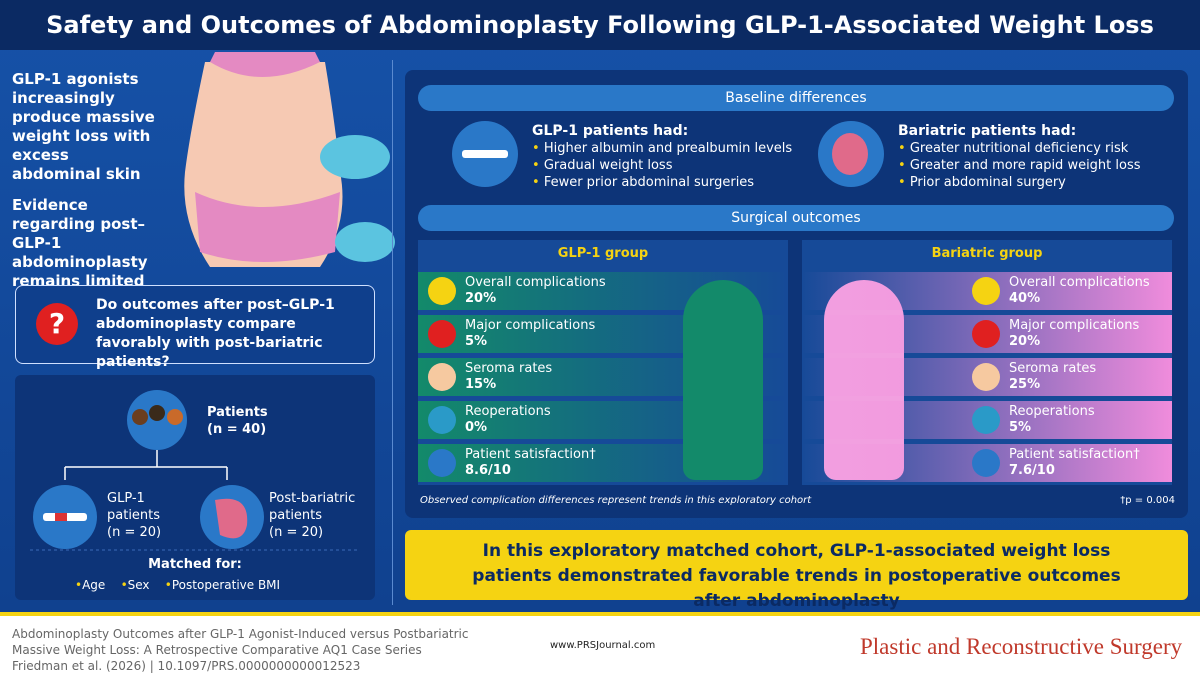  What do you see at coordinates (1147, 500) in the screenshot?
I see `p-value: †p = 0.004` at bounding box center [1147, 500].